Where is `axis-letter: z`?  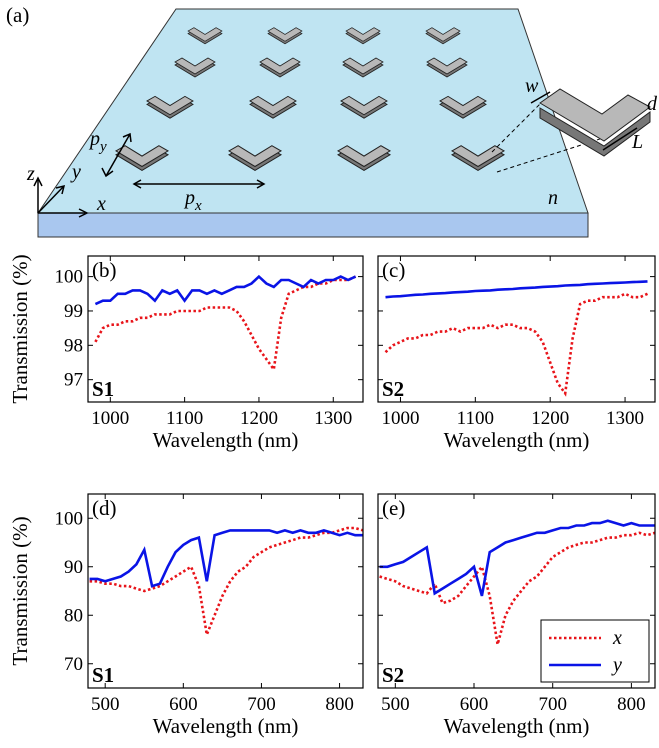
axis-letter: z is located at coordinates (30, 174).